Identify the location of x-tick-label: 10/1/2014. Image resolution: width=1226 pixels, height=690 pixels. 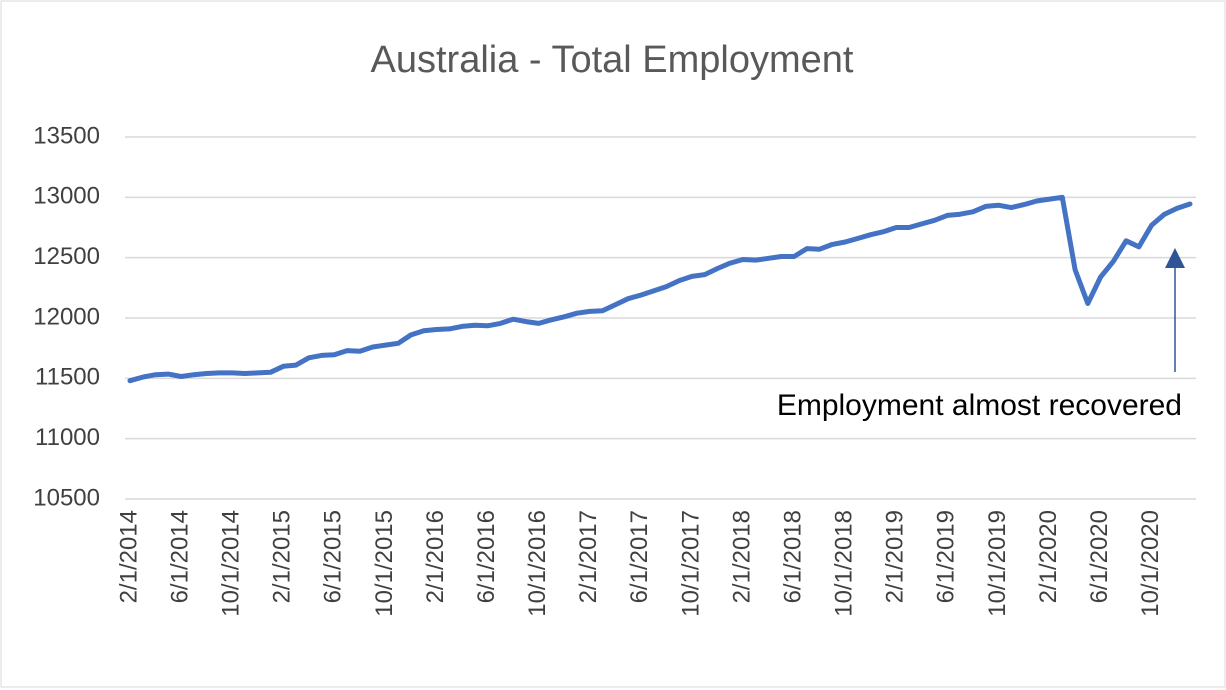
(231, 563).